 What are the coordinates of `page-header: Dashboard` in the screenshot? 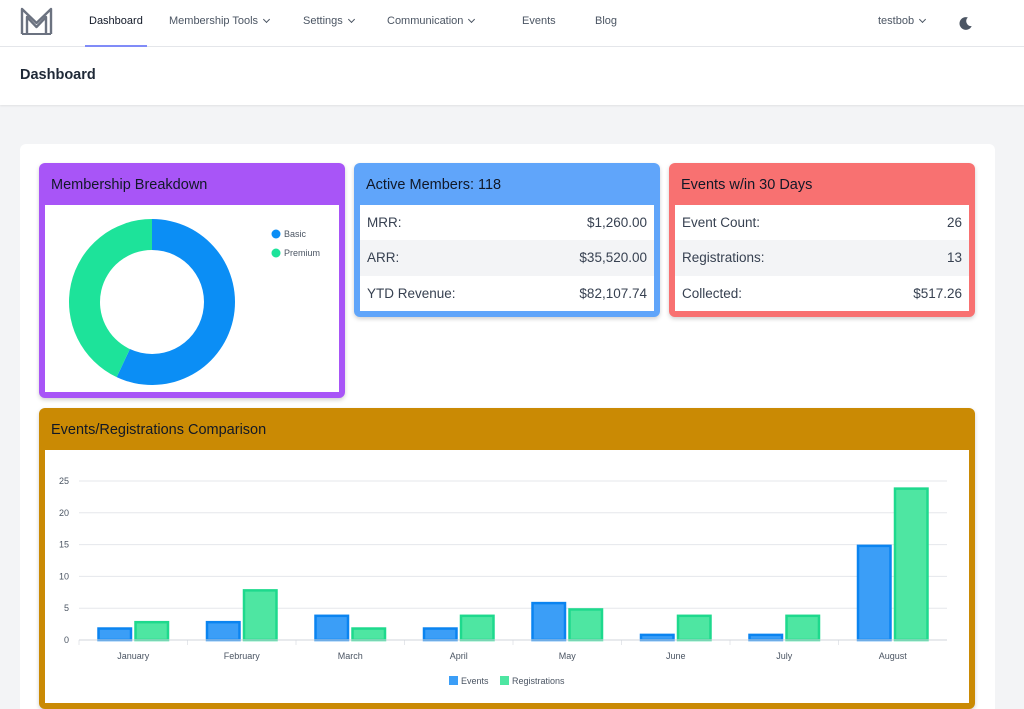 It's located at (512, 76).